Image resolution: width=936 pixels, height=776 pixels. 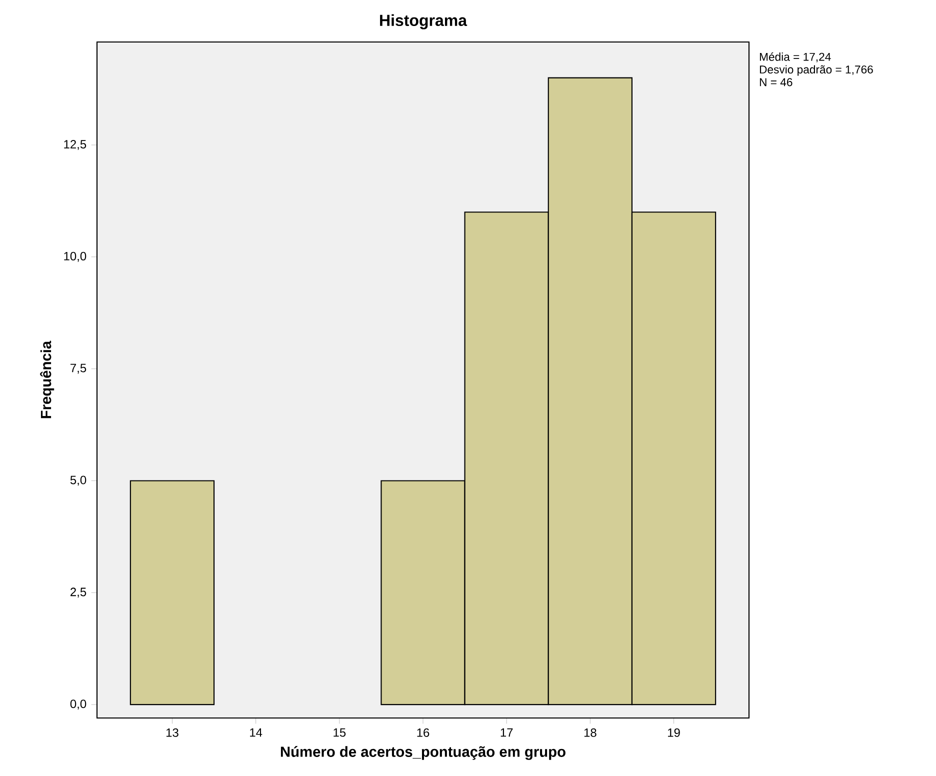 What do you see at coordinates (75, 145) in the screenshot?
I see `y-tick-label: 12,5` at bounding box center [75, 145].